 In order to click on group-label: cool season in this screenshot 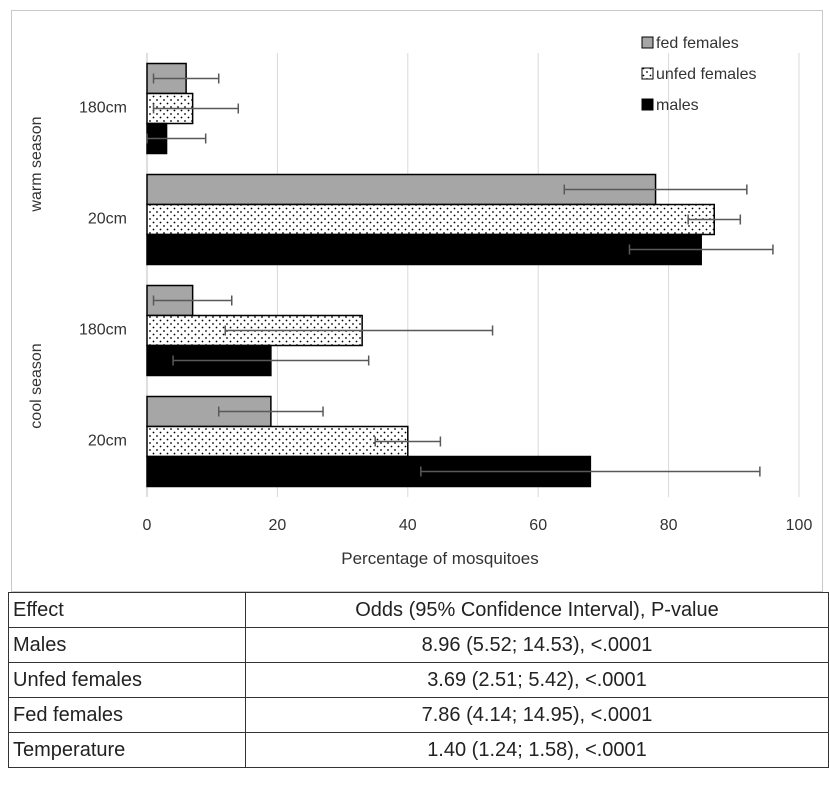, I will do `click(36, 385)`.